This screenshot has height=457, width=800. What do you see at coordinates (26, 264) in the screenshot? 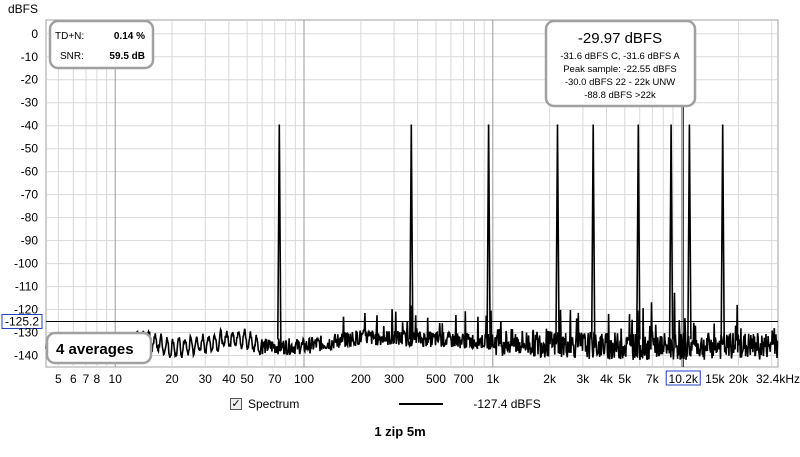
I see `y-tick-label: -100` at bounding box center [26, 264].